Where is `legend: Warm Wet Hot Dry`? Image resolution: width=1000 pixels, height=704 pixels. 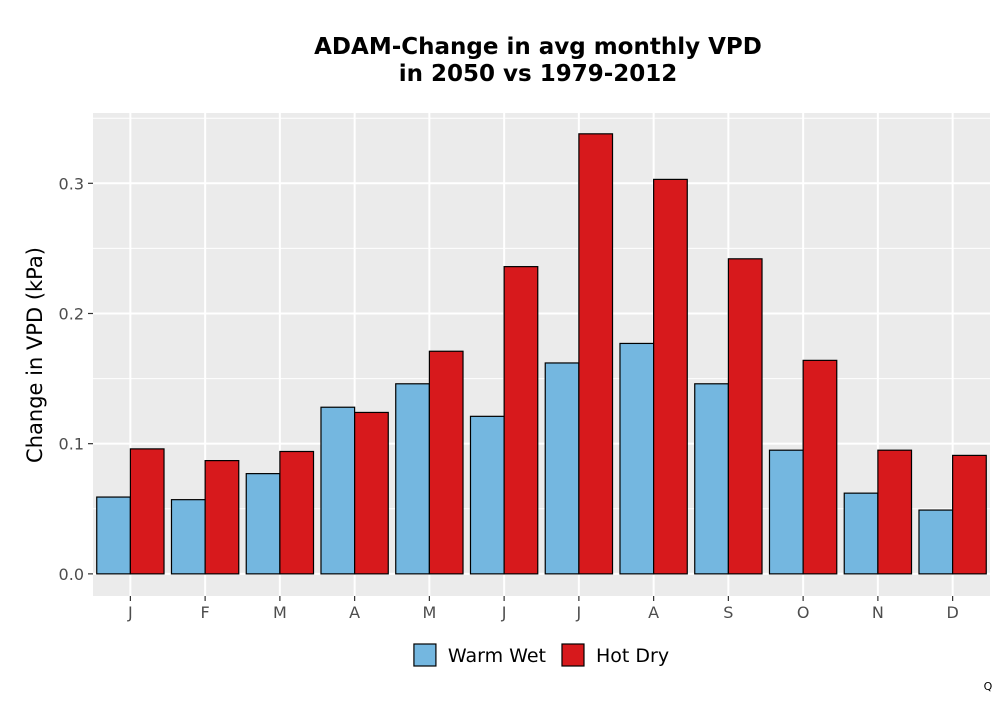 legend: Warm Wet Hot Dry is located at coordinates (541, 655).